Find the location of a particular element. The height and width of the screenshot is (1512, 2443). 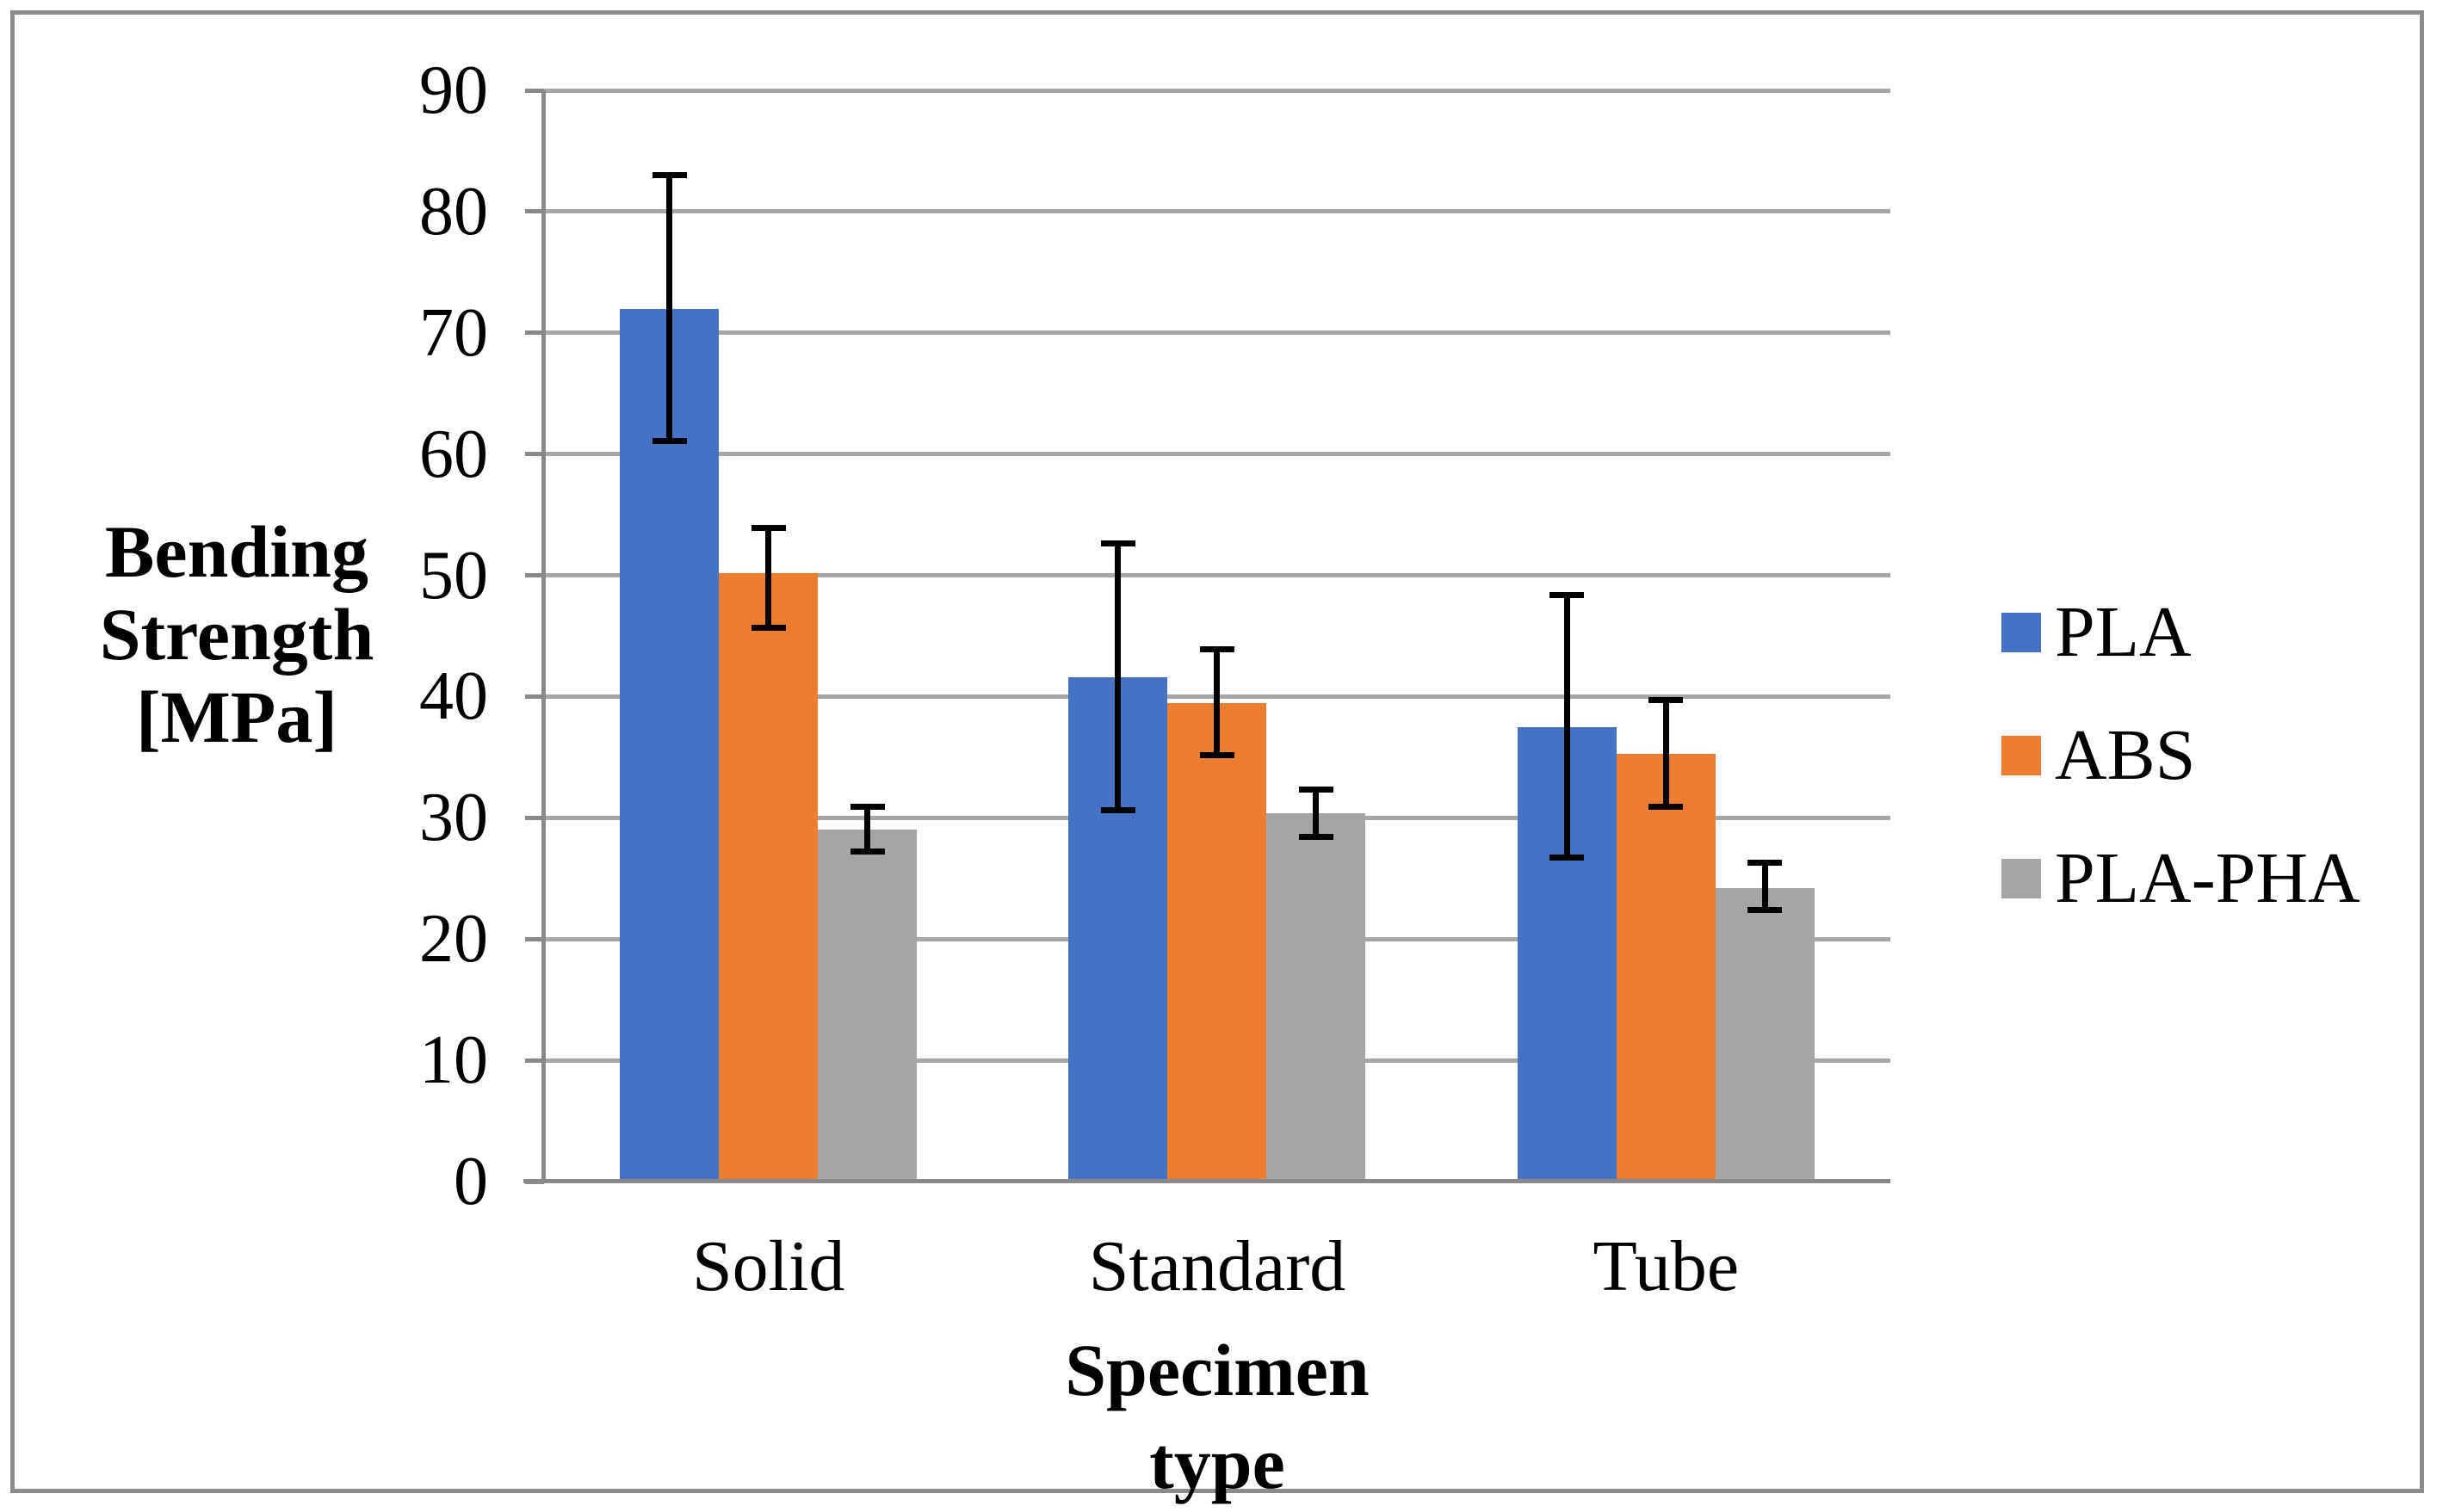

error-bar-cap-low-abs-solid is located at coordinates (768, 627).